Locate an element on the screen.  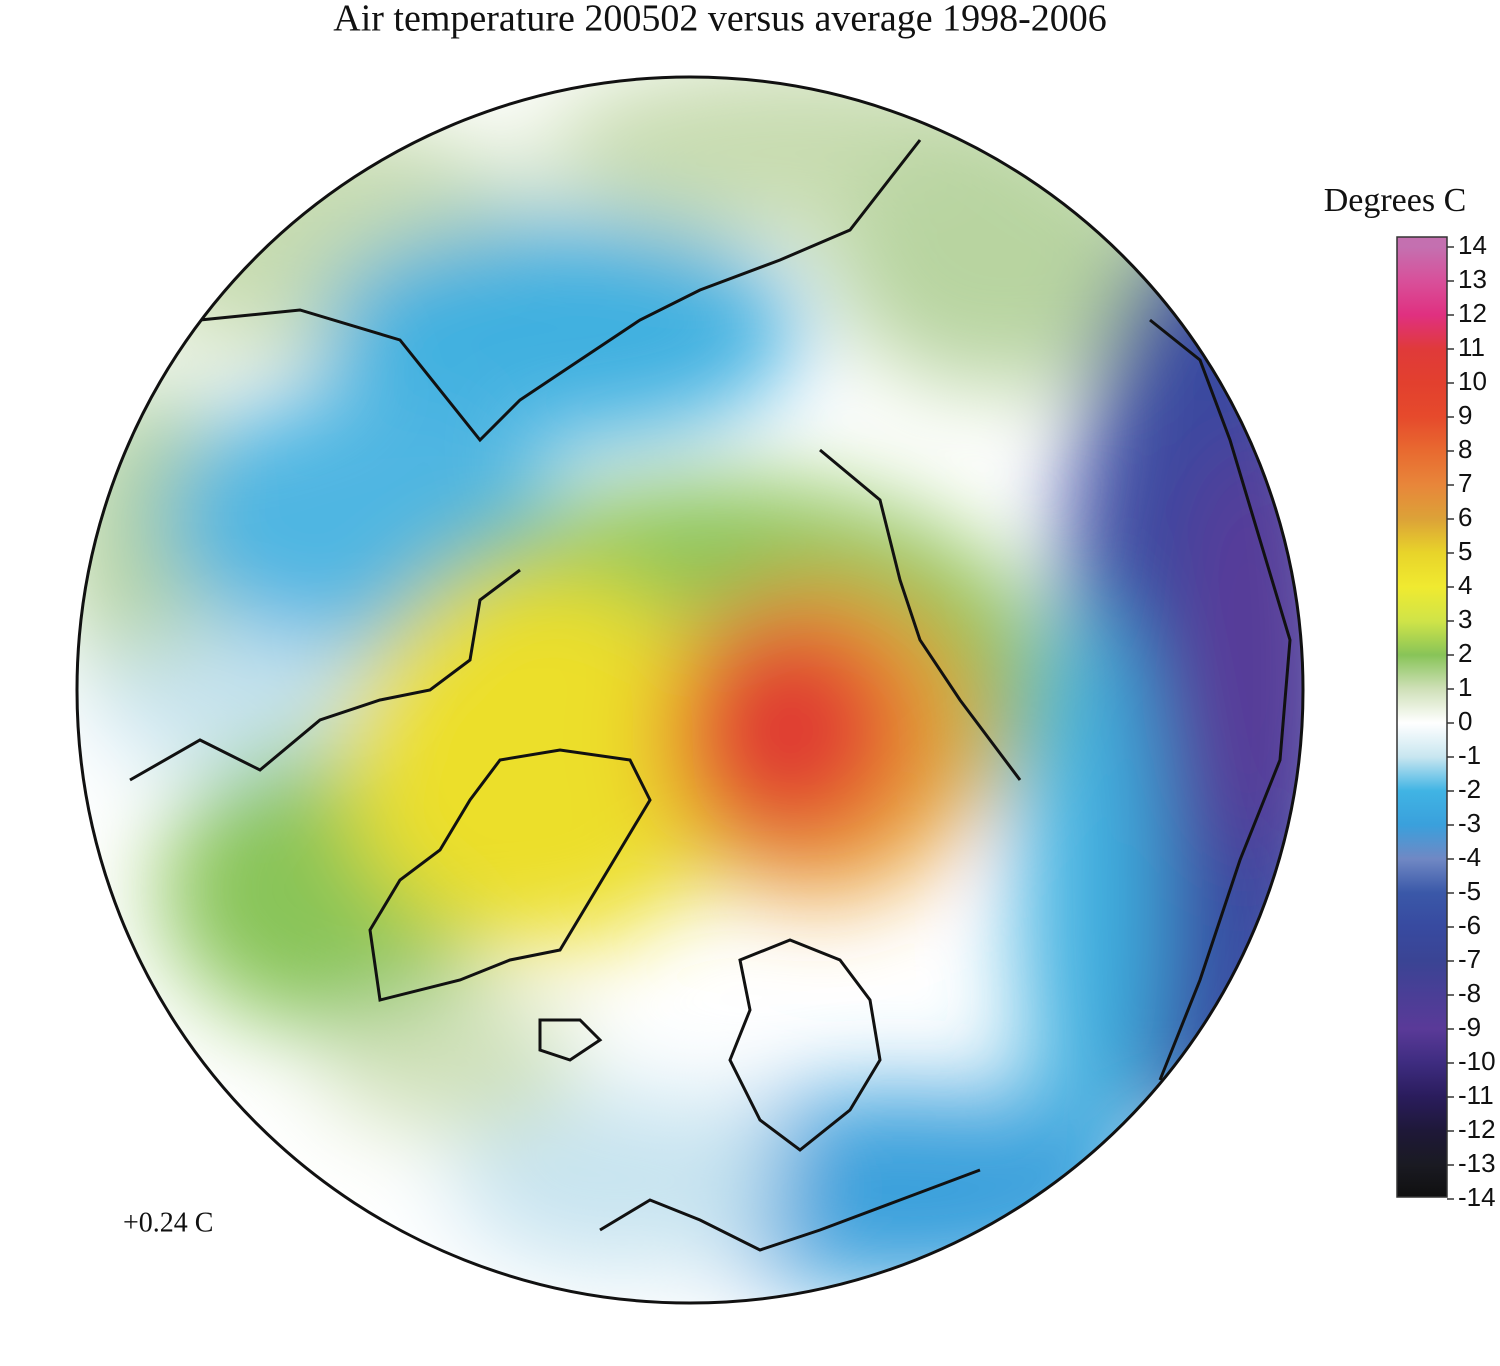
colorbar-tick-label: 9 is located at coordinates (1465, 415).